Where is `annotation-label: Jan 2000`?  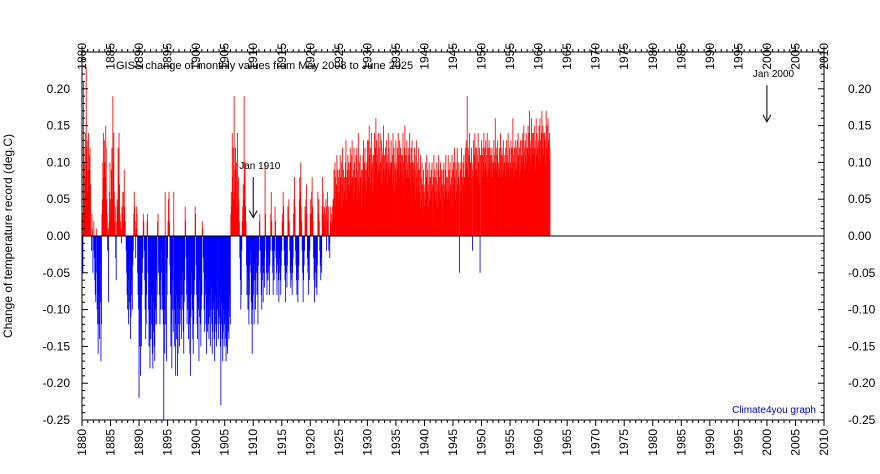 annotation-label: Jan 2000 is located at coordinates (774, 74).